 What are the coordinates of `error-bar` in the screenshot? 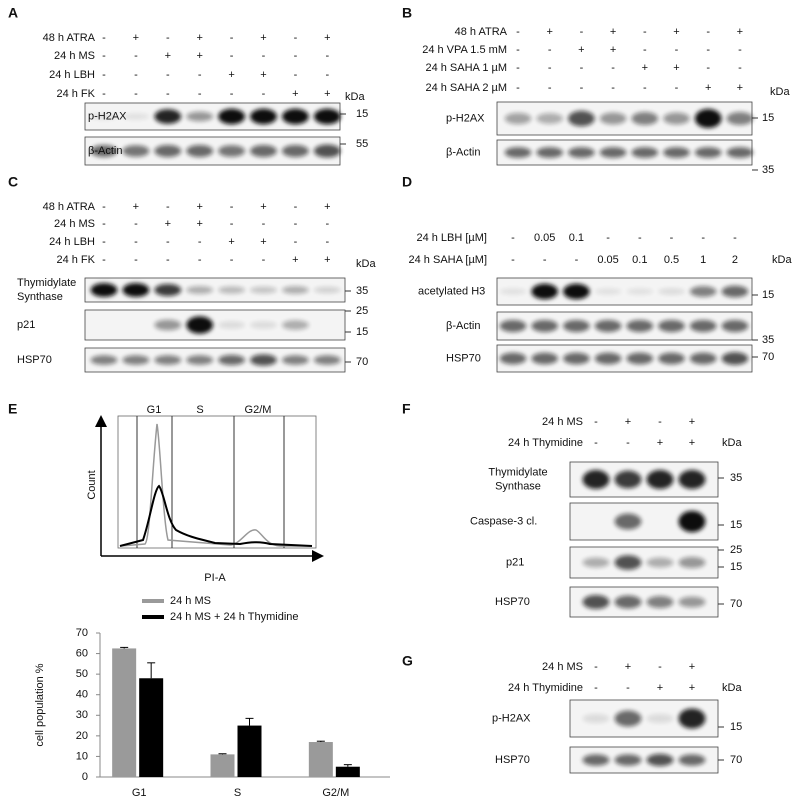 It's located at (151, 670).